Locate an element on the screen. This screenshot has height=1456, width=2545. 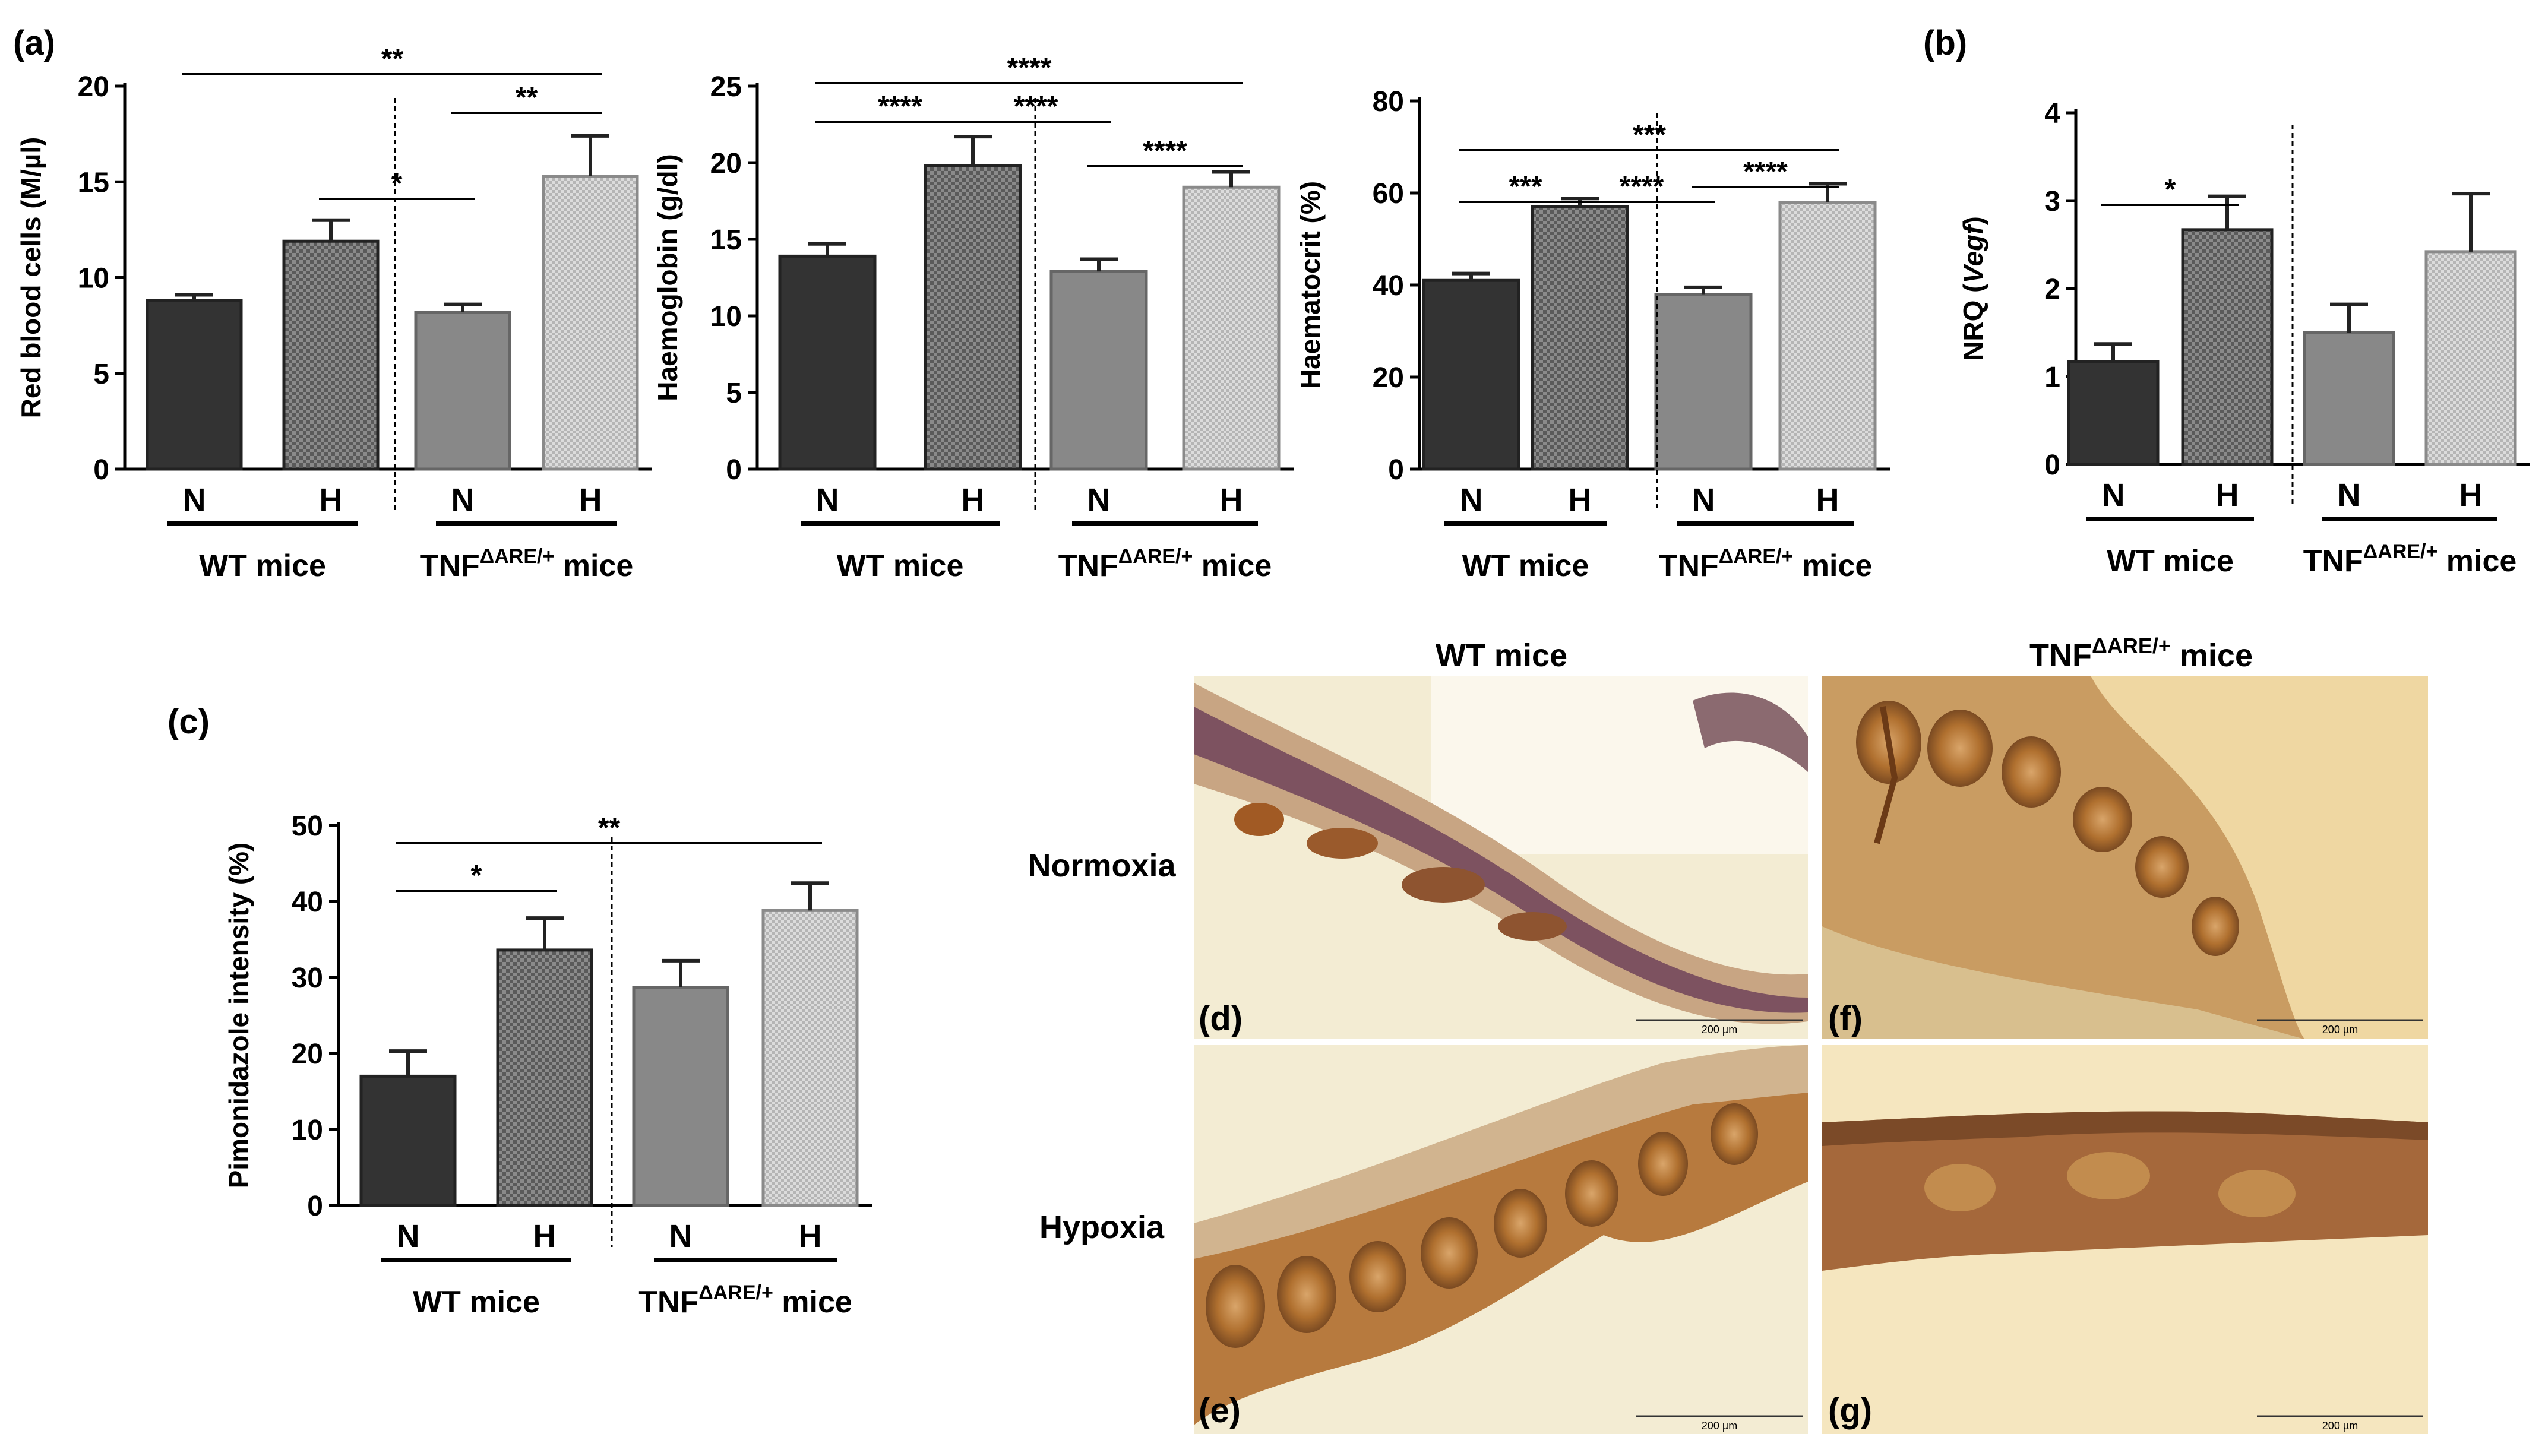
y-tick-label: 4 is located at coordinates (2052, 113).